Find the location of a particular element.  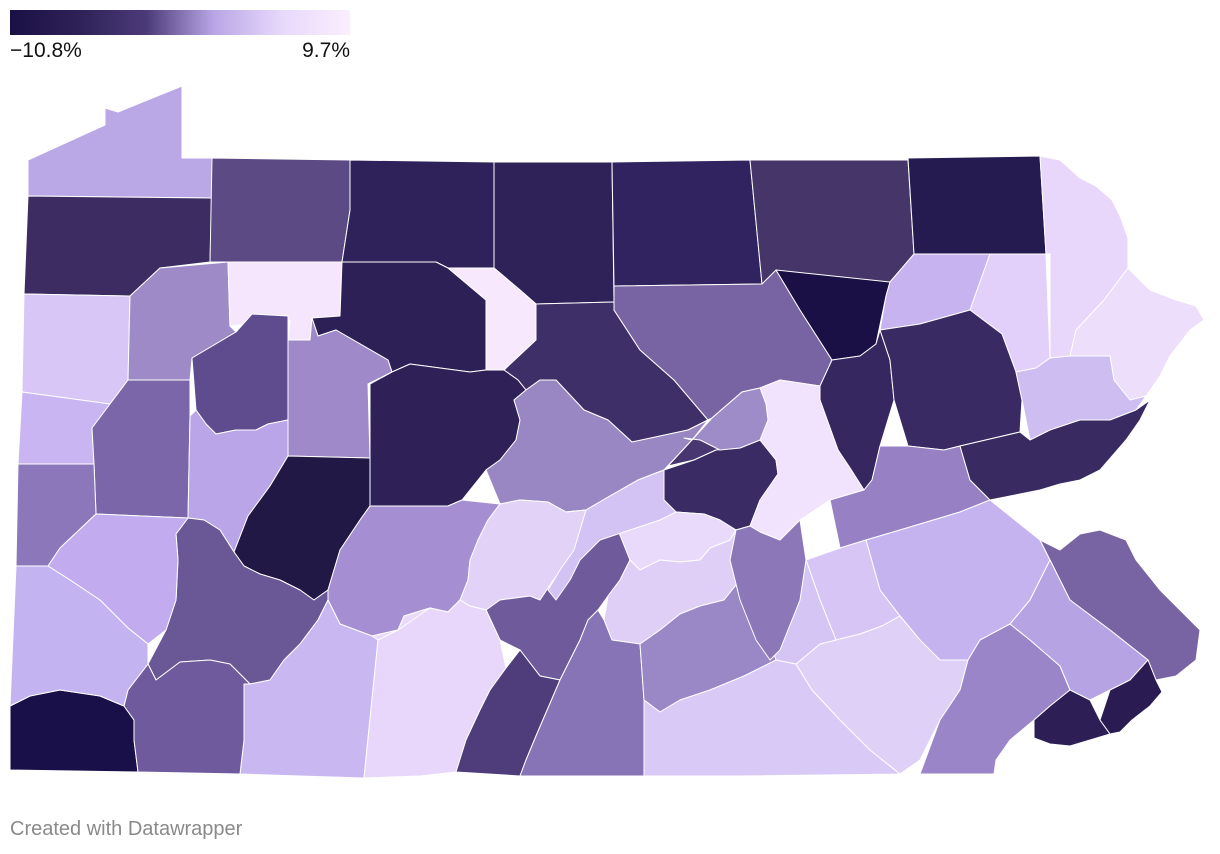

county-tioga is located at coordinates (687, 223).